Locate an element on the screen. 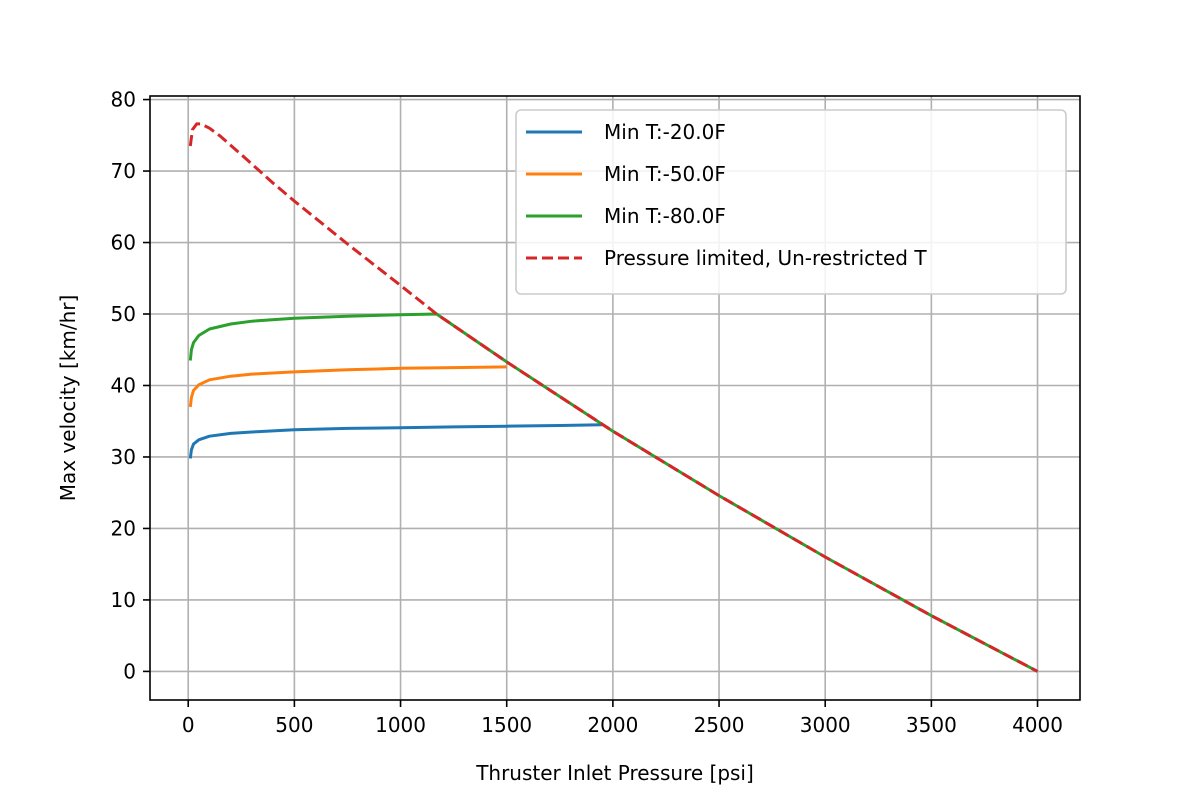  x-tick-label: 3500 is located at coordinates (931, 725).